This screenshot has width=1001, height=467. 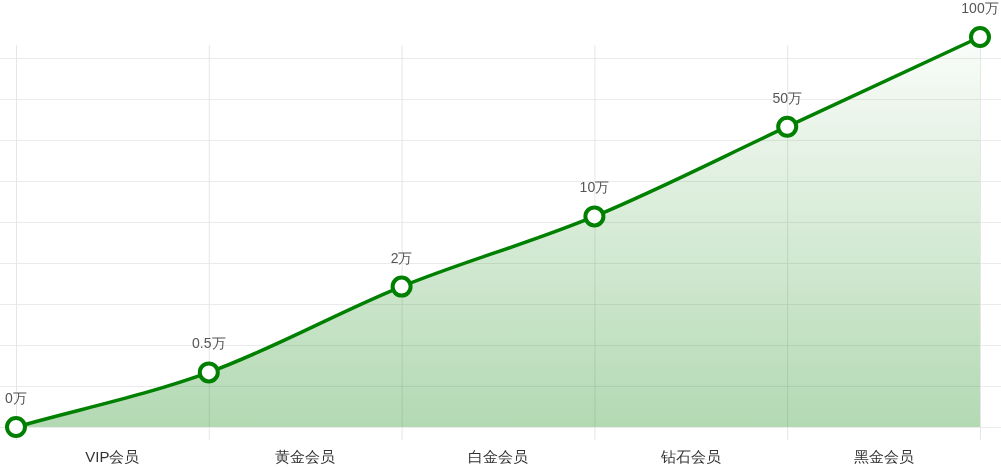 What do you see at coordinates (112, 456) in the screenshot?
I see `text: VIP会员` at bounding box center [112, 456].